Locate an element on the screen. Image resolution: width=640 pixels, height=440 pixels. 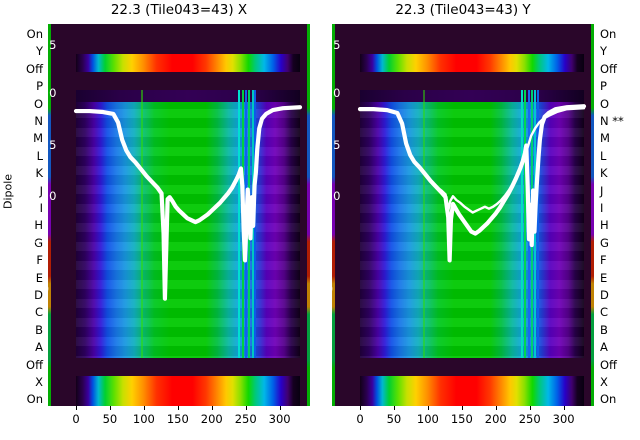
category-label: L is located at coordinates (39, 155).